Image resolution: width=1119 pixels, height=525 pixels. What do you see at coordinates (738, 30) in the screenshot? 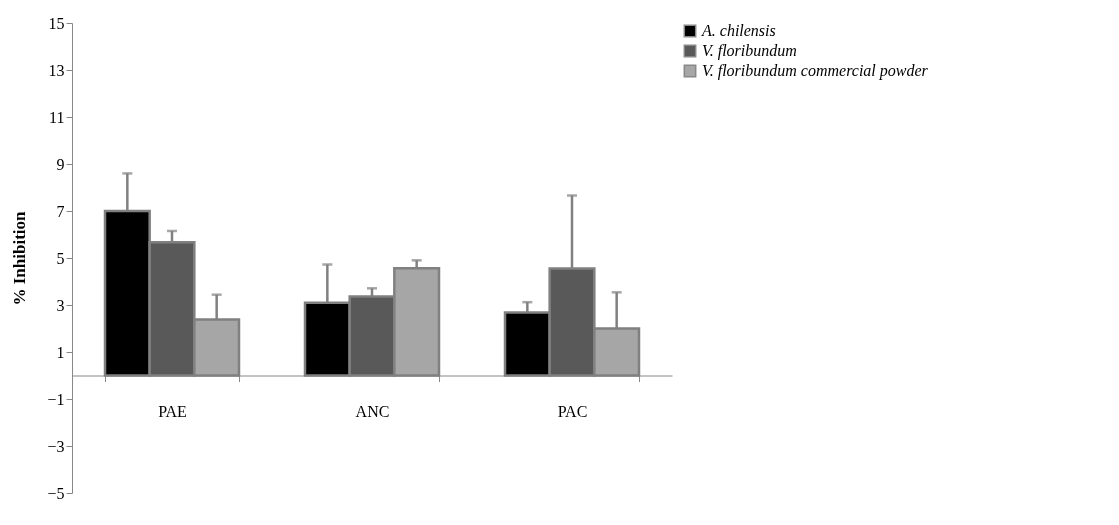
I see `legend-label: A. chilensis` at bounding box center [738, 30].